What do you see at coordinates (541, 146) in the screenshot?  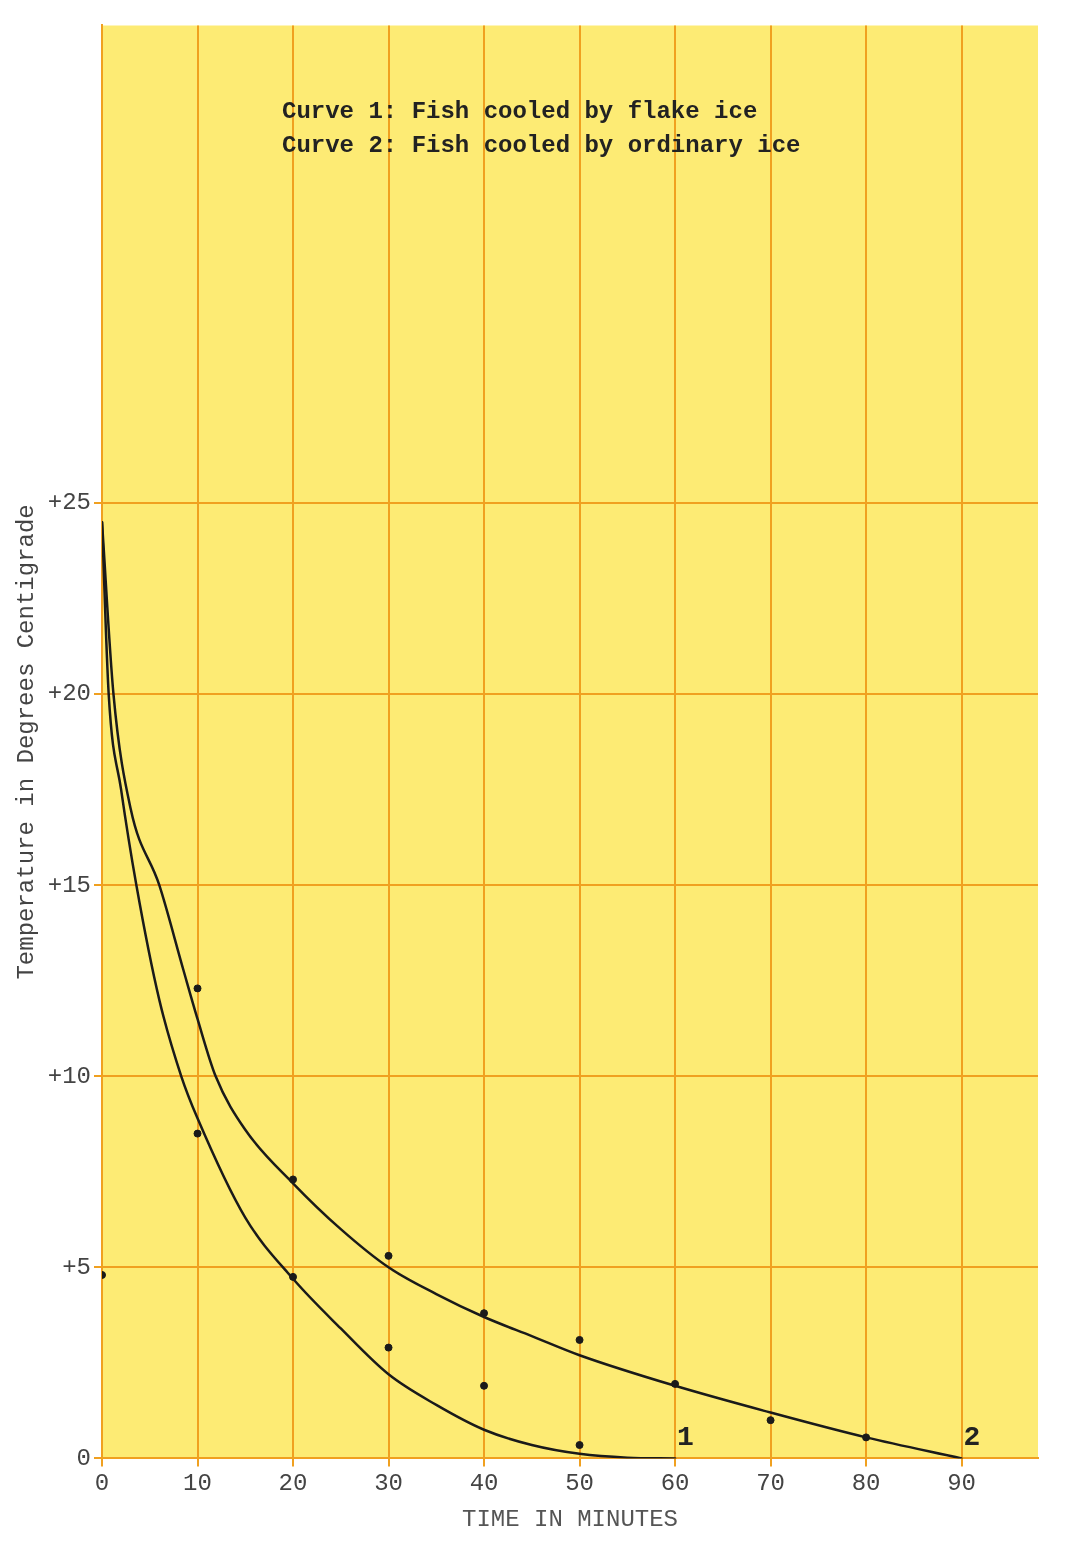 I see `annotation: Curve 2: Fish cooled by ordinary ice` at bounding box center [541, 146].